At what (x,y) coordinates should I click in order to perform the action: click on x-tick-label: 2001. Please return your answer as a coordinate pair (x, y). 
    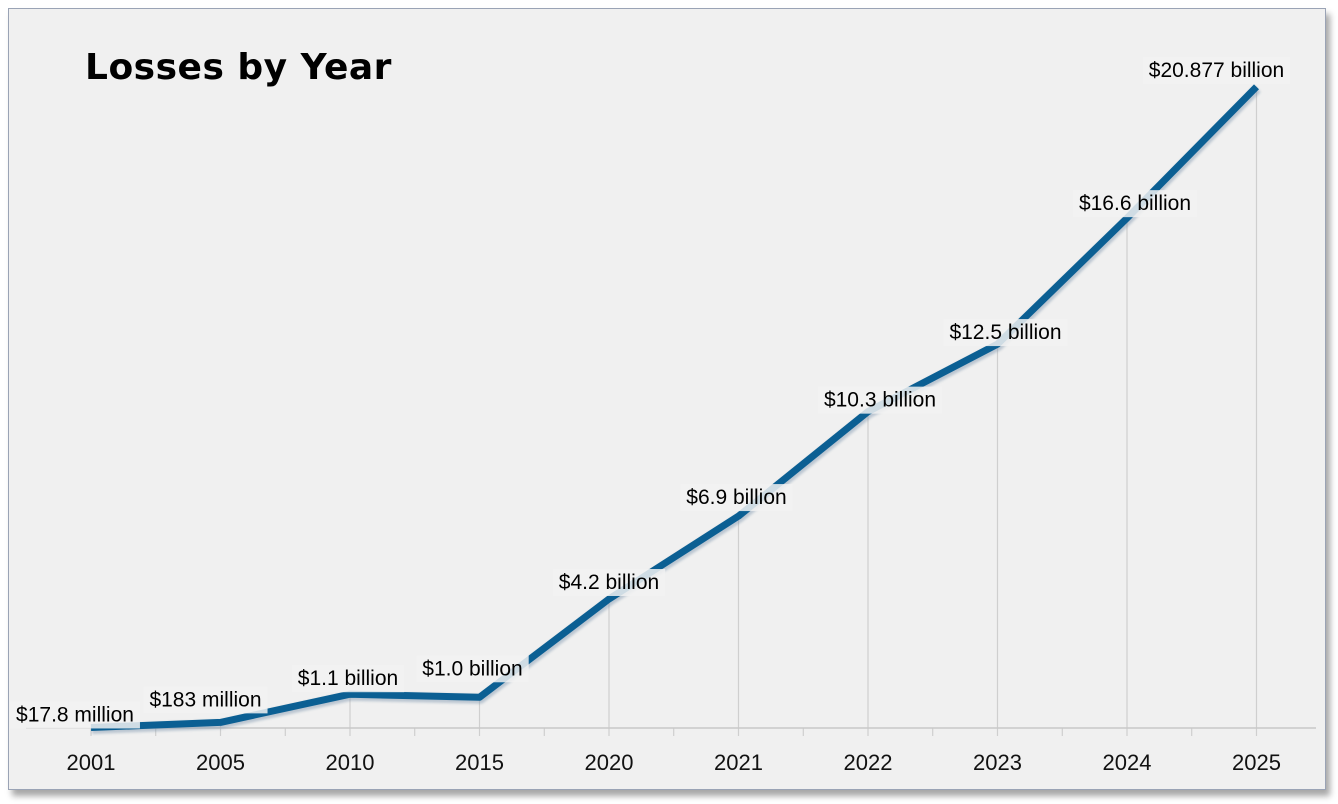
    Looking at the image, I should click on (91, 762).